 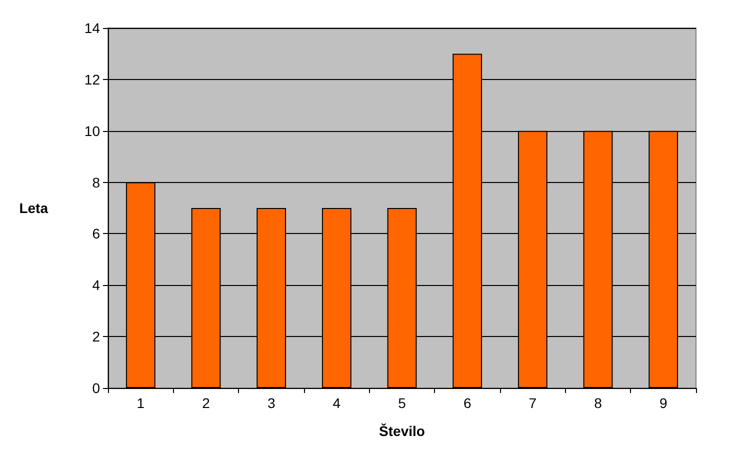 What do you see at coordinates (271, 403) in the screenshot?
I see `x-tick-label: 3` at bounding box center [271, 403].